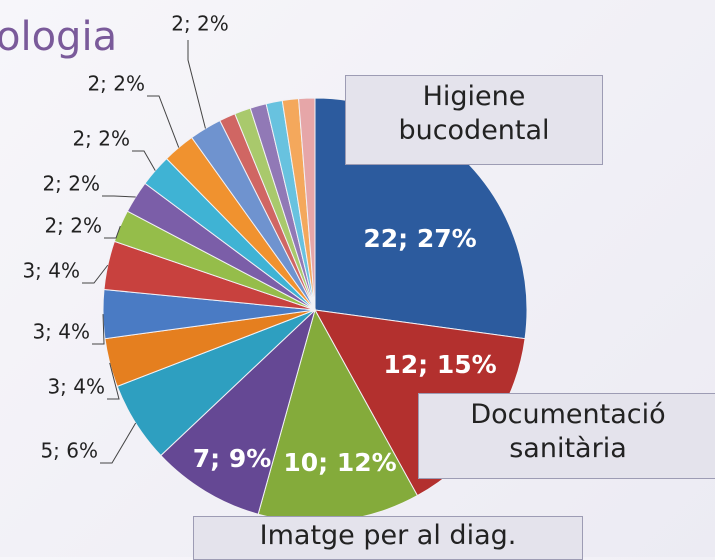 The height and width of the screenshot is (560, 715). Describe the element at coordinates (69, 451) in the screenshot. I see `data-label: 5; 6%` at that location.